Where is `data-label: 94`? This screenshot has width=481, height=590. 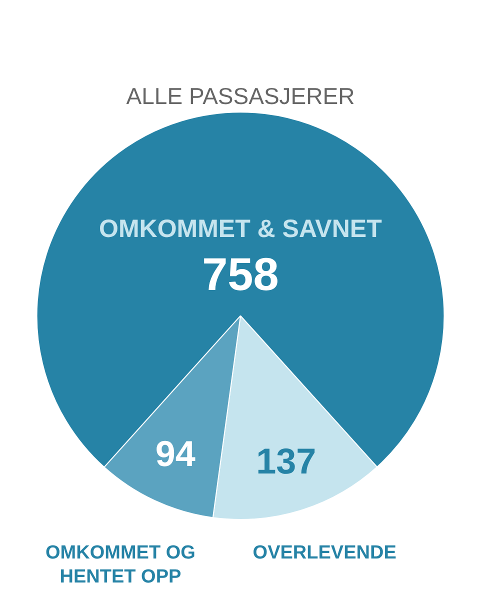 data-label: 94 is located at coordinates (175, 453).